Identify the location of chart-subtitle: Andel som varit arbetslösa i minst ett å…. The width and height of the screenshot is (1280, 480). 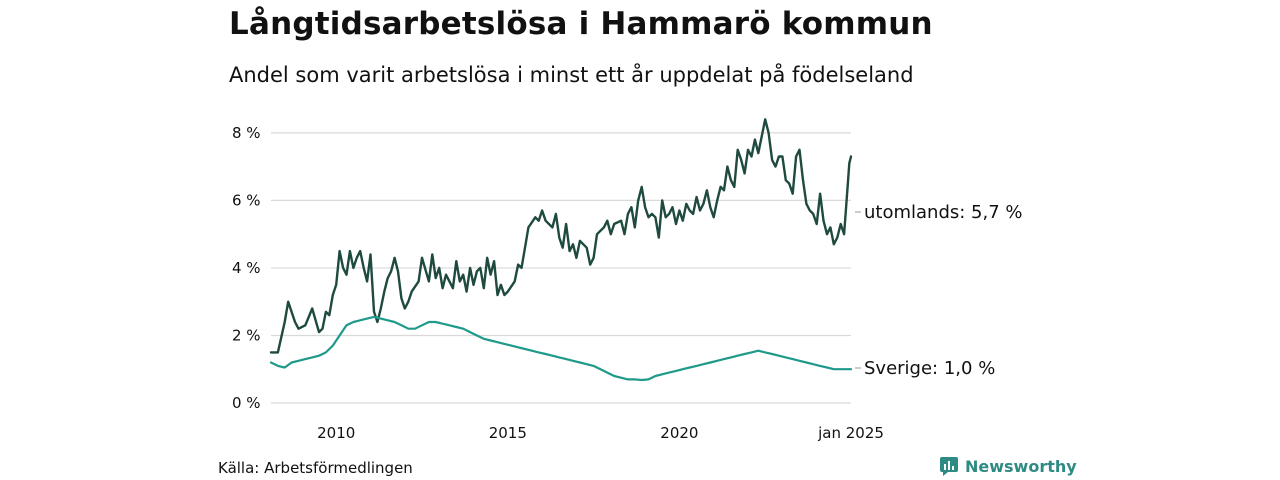
(571, 75).